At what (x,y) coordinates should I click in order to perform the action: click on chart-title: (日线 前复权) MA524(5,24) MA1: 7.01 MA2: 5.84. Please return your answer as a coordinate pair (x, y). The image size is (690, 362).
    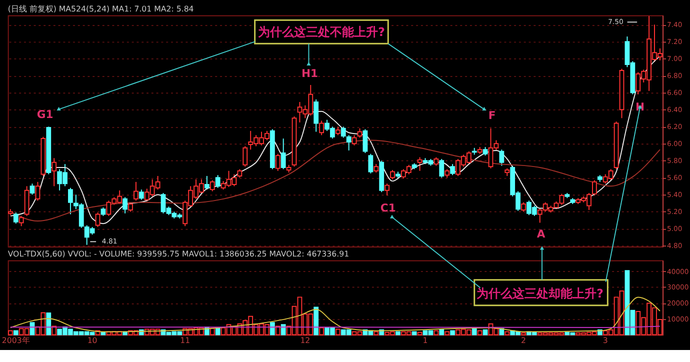
    Looking at the image, I should click on (101, 9).